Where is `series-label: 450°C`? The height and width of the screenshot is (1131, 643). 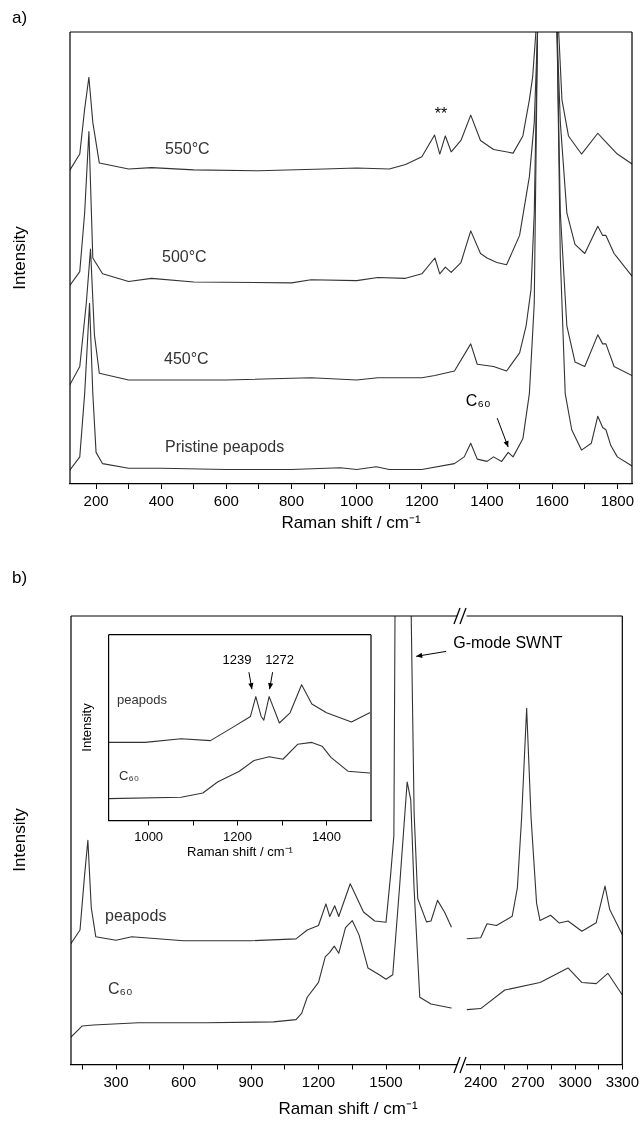 series-label: 450°C is located at coordinates (186, 359).